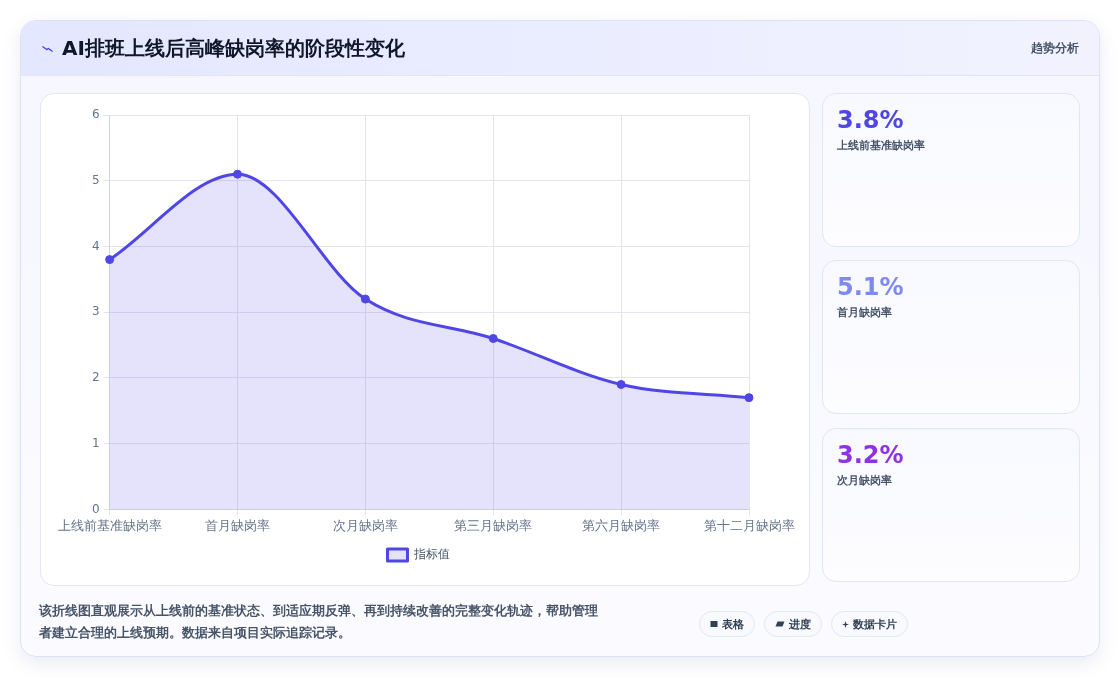 The image size is (1120, 678). What do you see at coordinates (95, 114) in the screenshot?
I see `y-tick-label: 6` at bounding box center [95, 114].